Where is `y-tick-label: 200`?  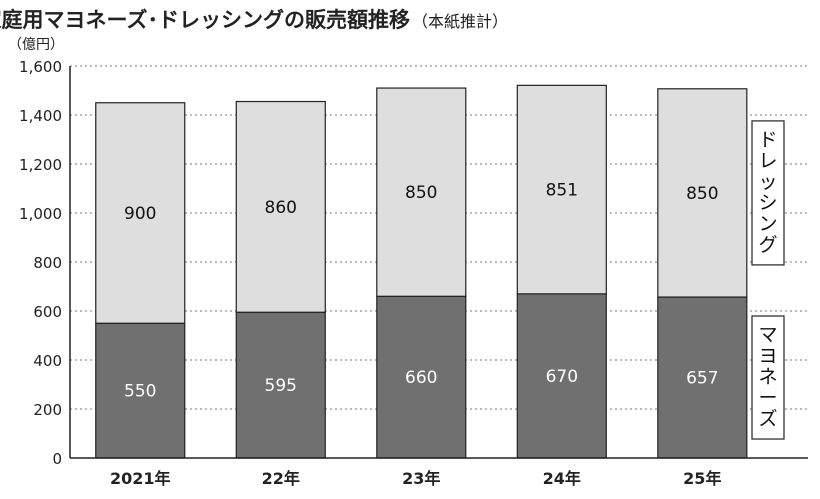
y-tick-label: 200 is located at coordinates (47, 410).